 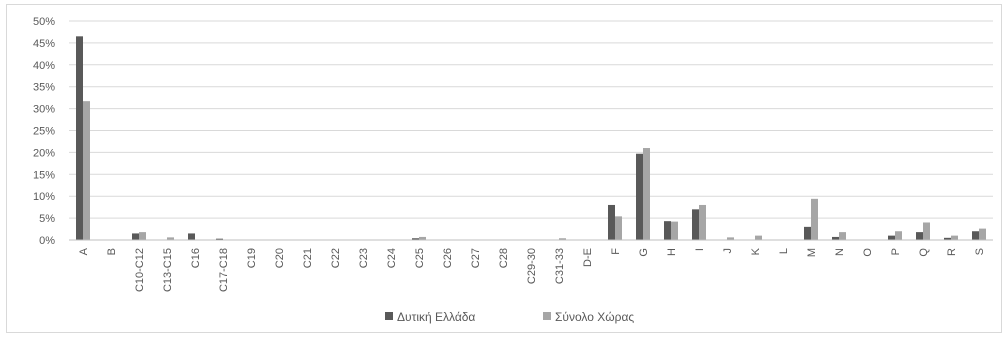 I want to click on y-tick-label: 40%, so click(x=44, y=66).